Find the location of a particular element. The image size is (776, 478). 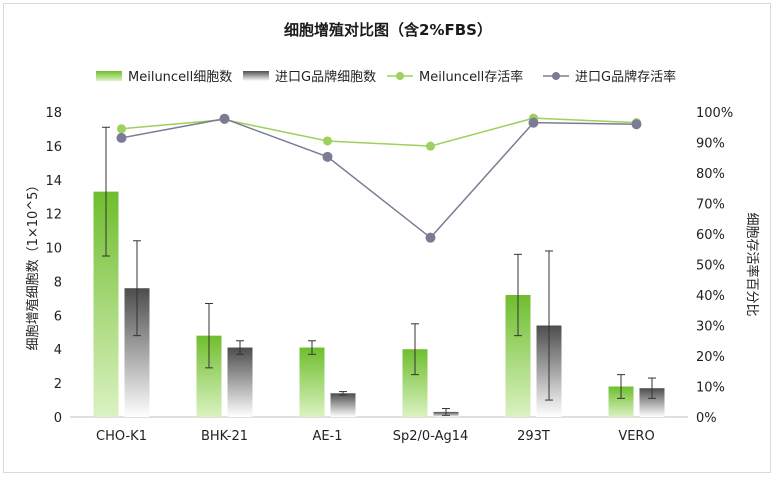

y2-tick-label: 0% is located at coordinates (706, 418).